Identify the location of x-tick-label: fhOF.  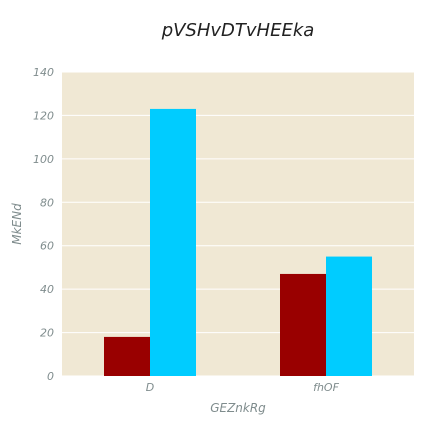
(326, 387).